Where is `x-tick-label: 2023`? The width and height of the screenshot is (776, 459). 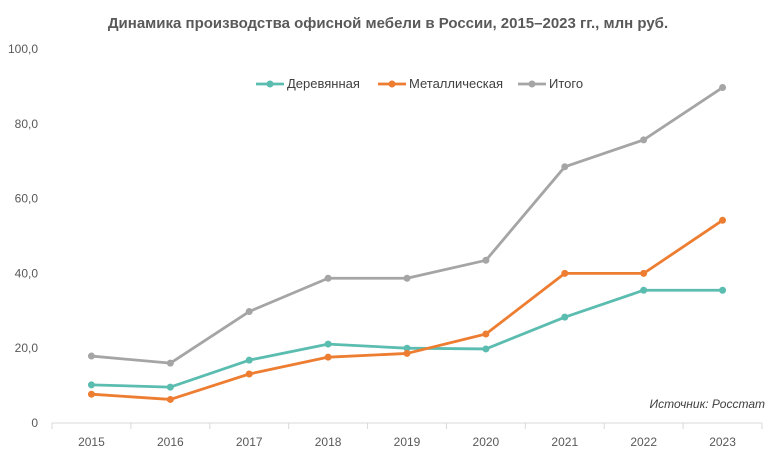 x-tick-label: 2023 is located at coordinates (722, 442).